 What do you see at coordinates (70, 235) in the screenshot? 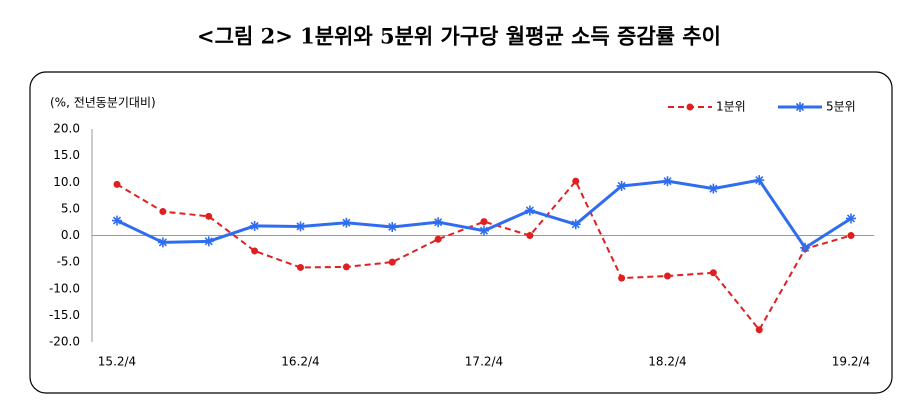
I see `y-tick-label: 0.0` at bounding box center [70, 235].